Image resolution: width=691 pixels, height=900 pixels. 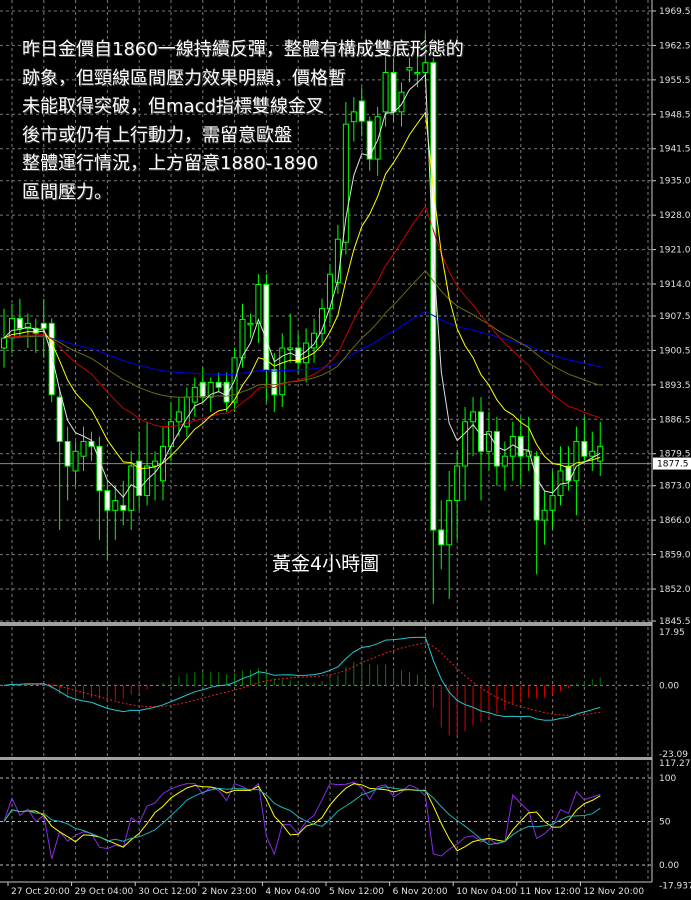 I want to click on oscillator-axis-label: 100, so click(x=667, y=779).